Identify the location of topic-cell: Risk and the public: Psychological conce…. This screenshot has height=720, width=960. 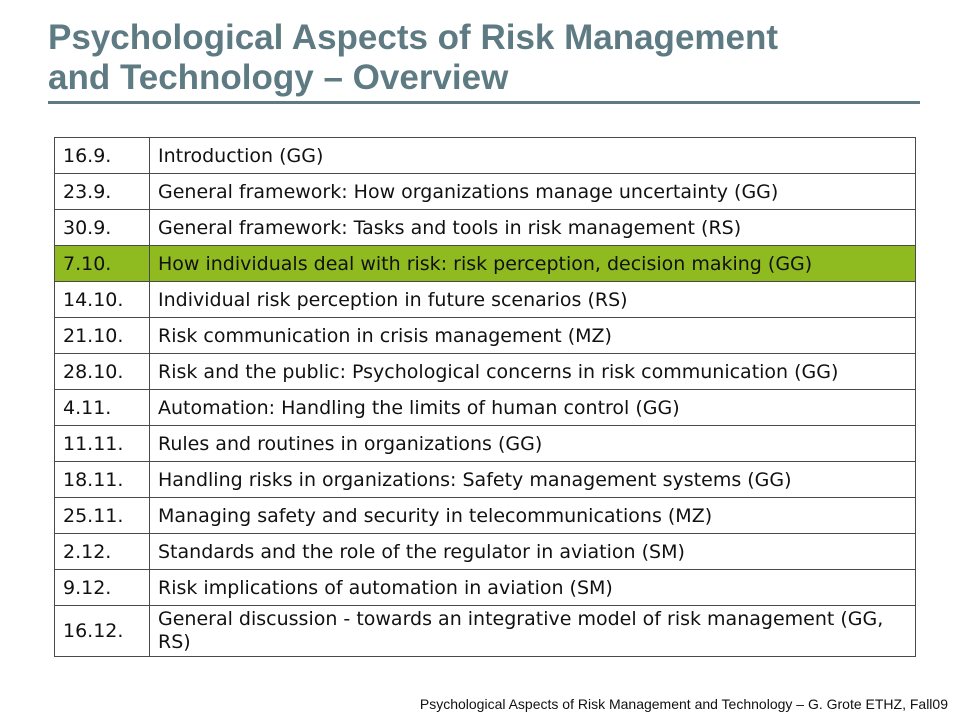
(532, 371).